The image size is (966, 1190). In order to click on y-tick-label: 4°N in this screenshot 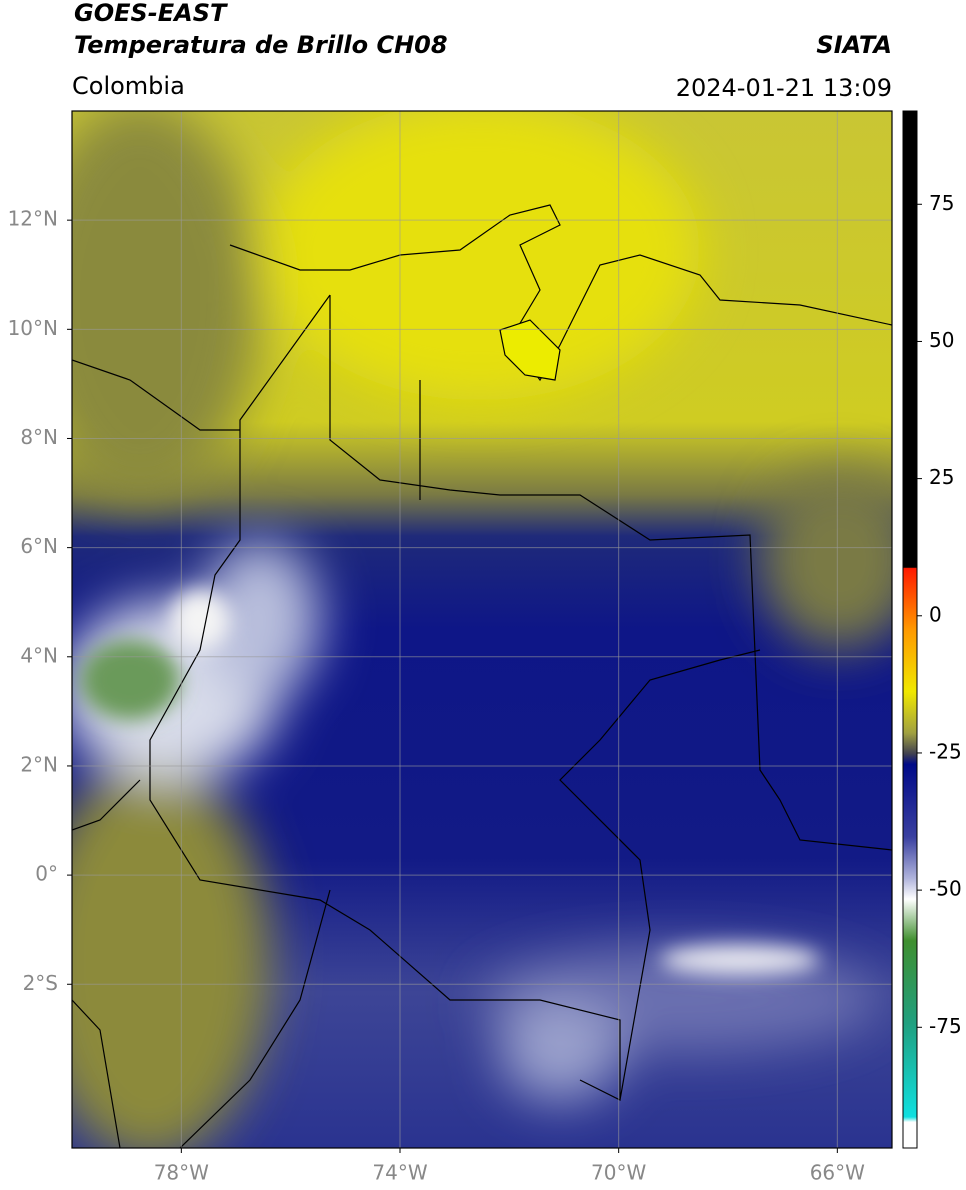, I will do `click(39, 655)`.